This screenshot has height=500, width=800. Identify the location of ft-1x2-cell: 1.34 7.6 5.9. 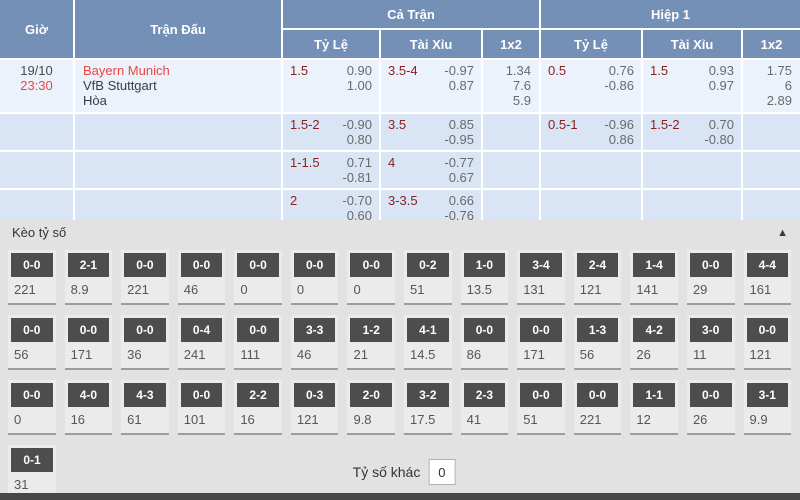
(511, 86).